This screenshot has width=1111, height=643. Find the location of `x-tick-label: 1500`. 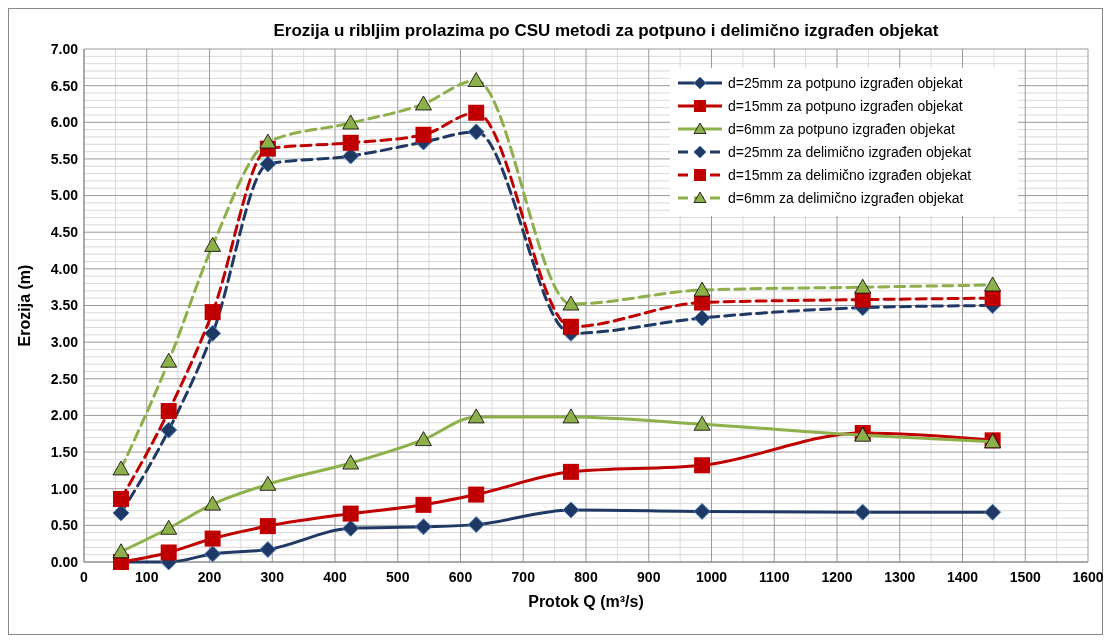

x-tick-label: 1500 is located at coordinates (1025, 577).